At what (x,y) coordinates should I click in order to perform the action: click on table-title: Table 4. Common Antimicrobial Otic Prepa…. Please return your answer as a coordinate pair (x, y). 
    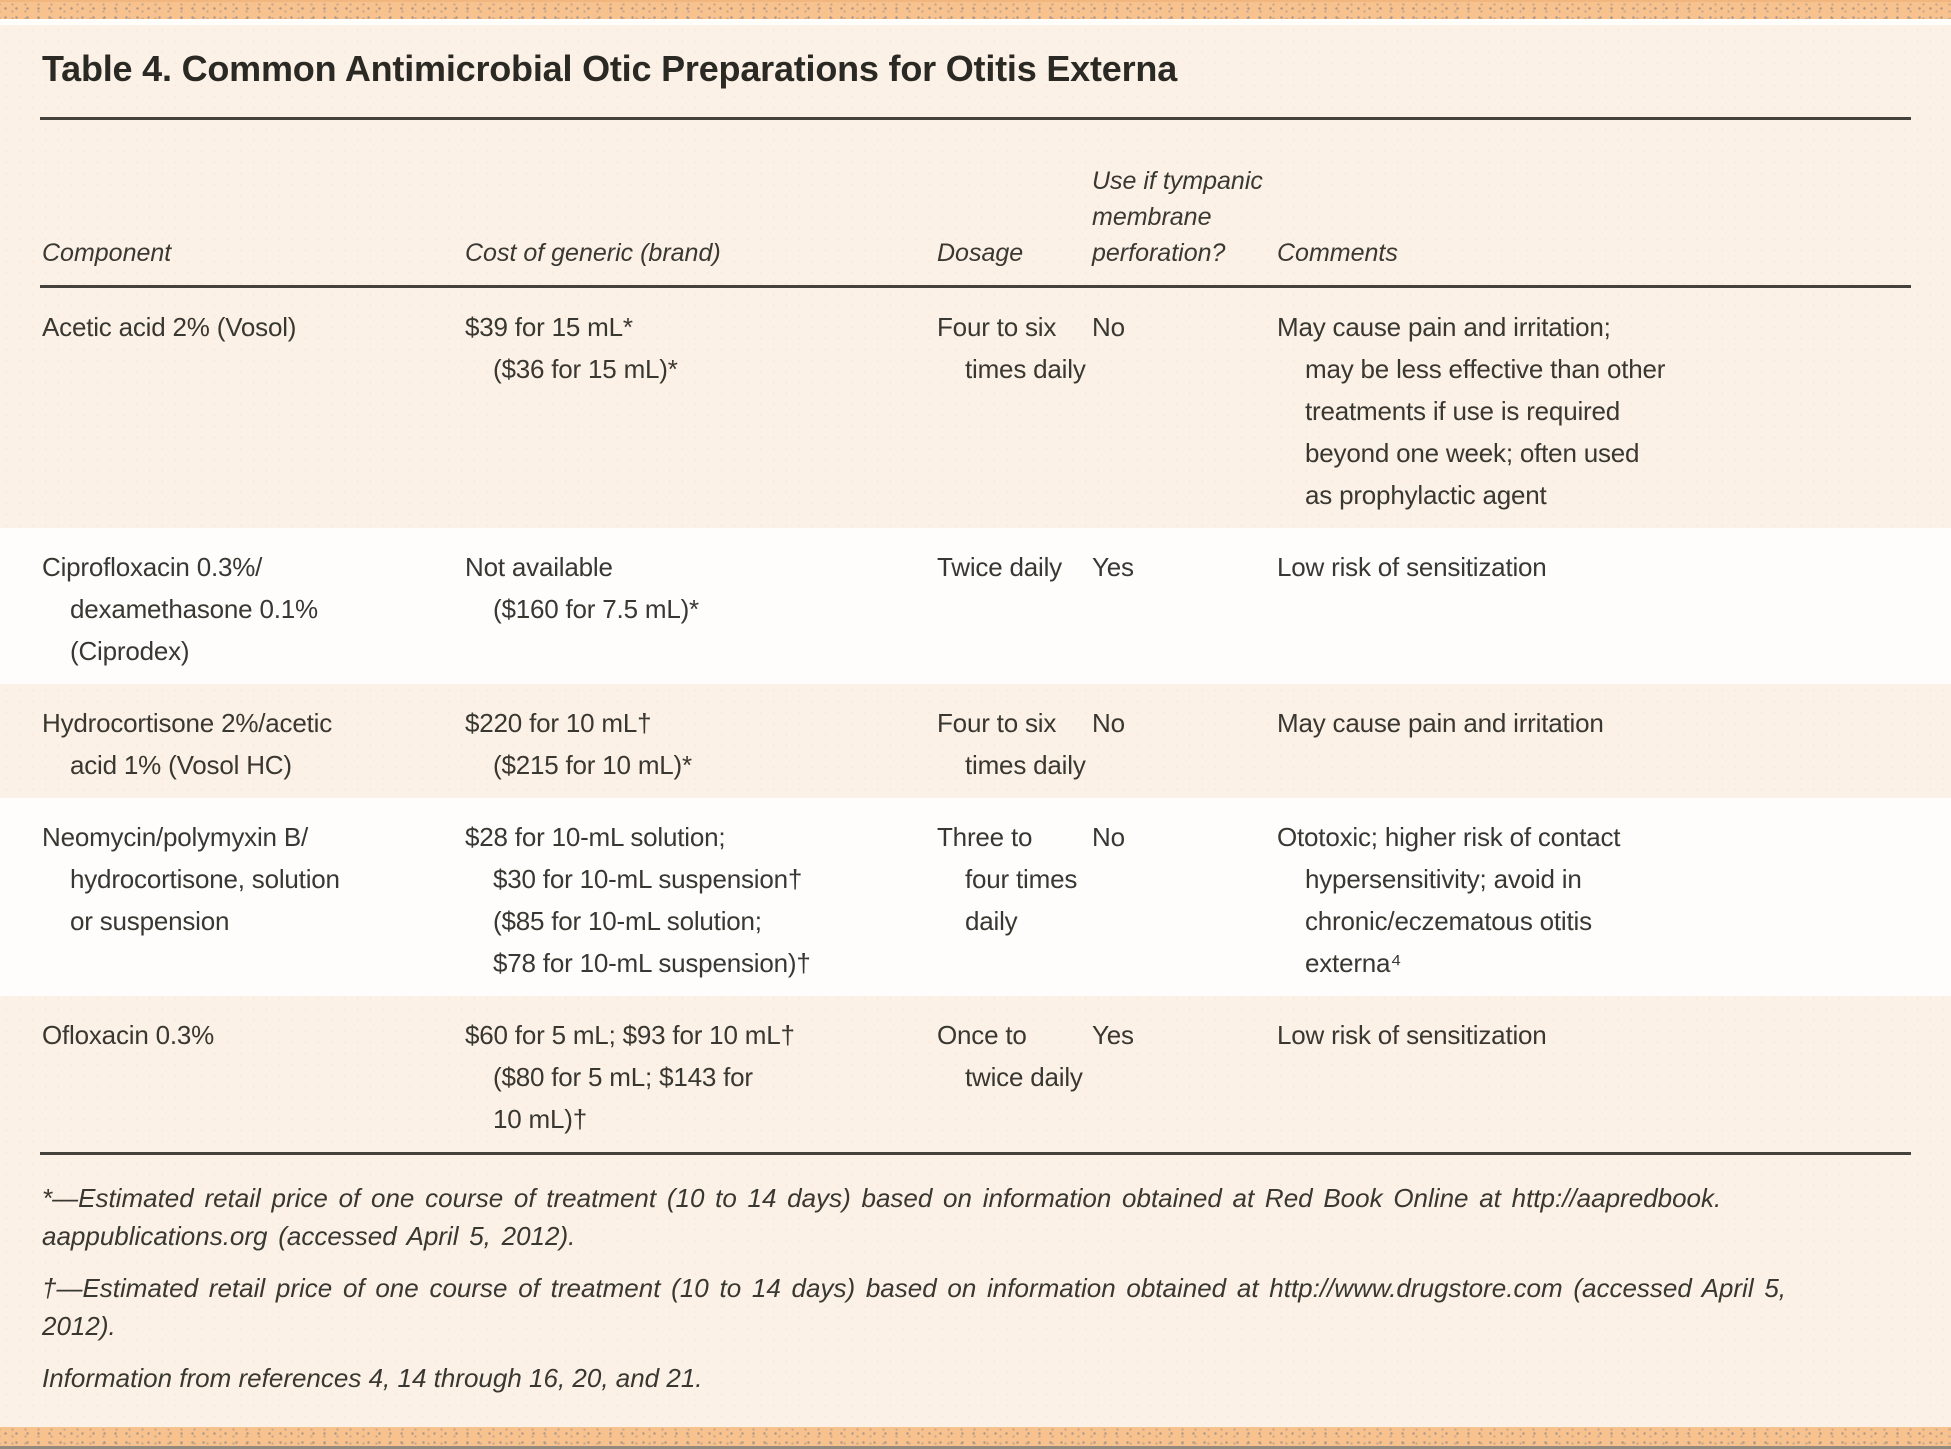
    Looking at the image, I should click on (610, 68).